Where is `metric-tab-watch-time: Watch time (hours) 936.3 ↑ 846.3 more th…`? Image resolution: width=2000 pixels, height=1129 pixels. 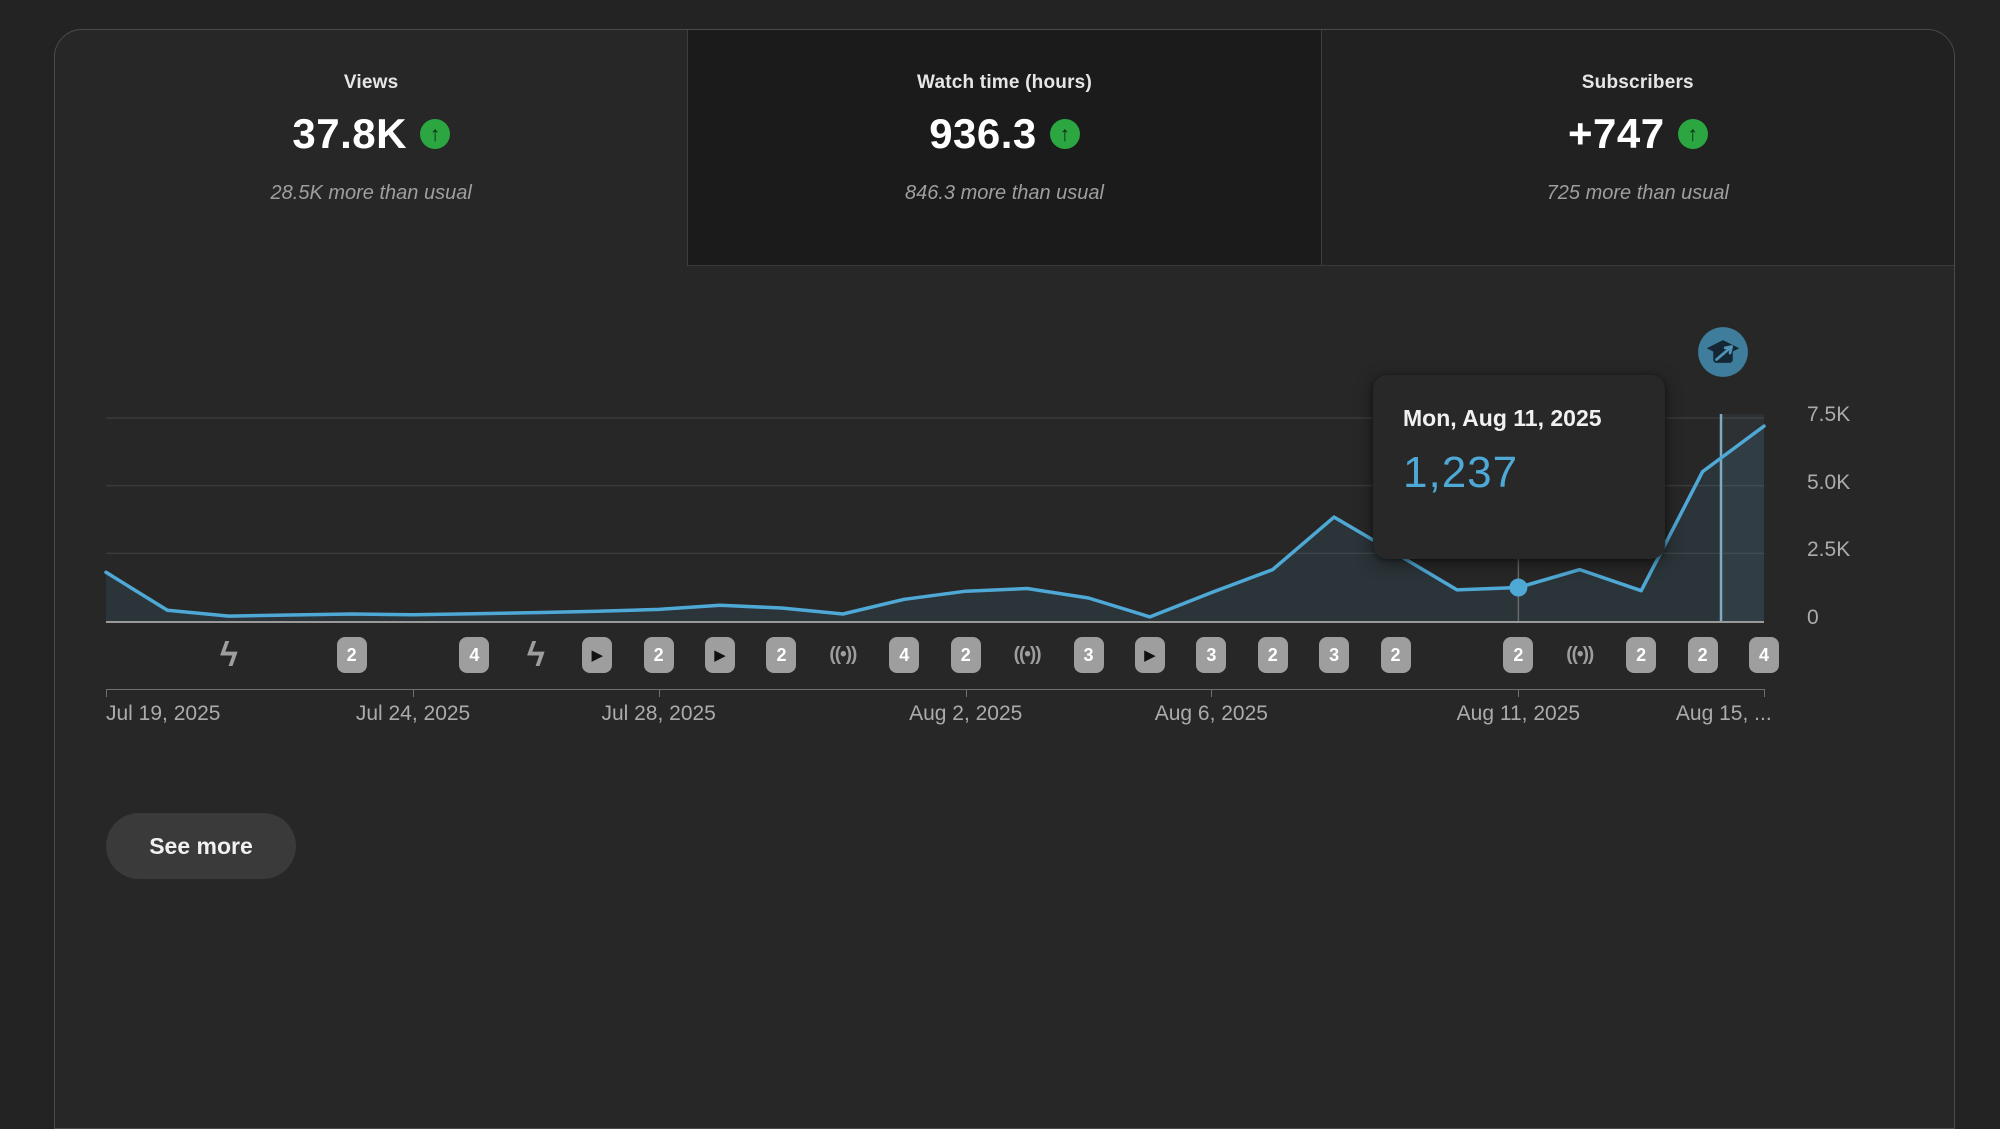
metric-tab-watch-time: Watch time (hours) 936.3 ↑ 846.3 more th… is located at coordinates (1005, 148).